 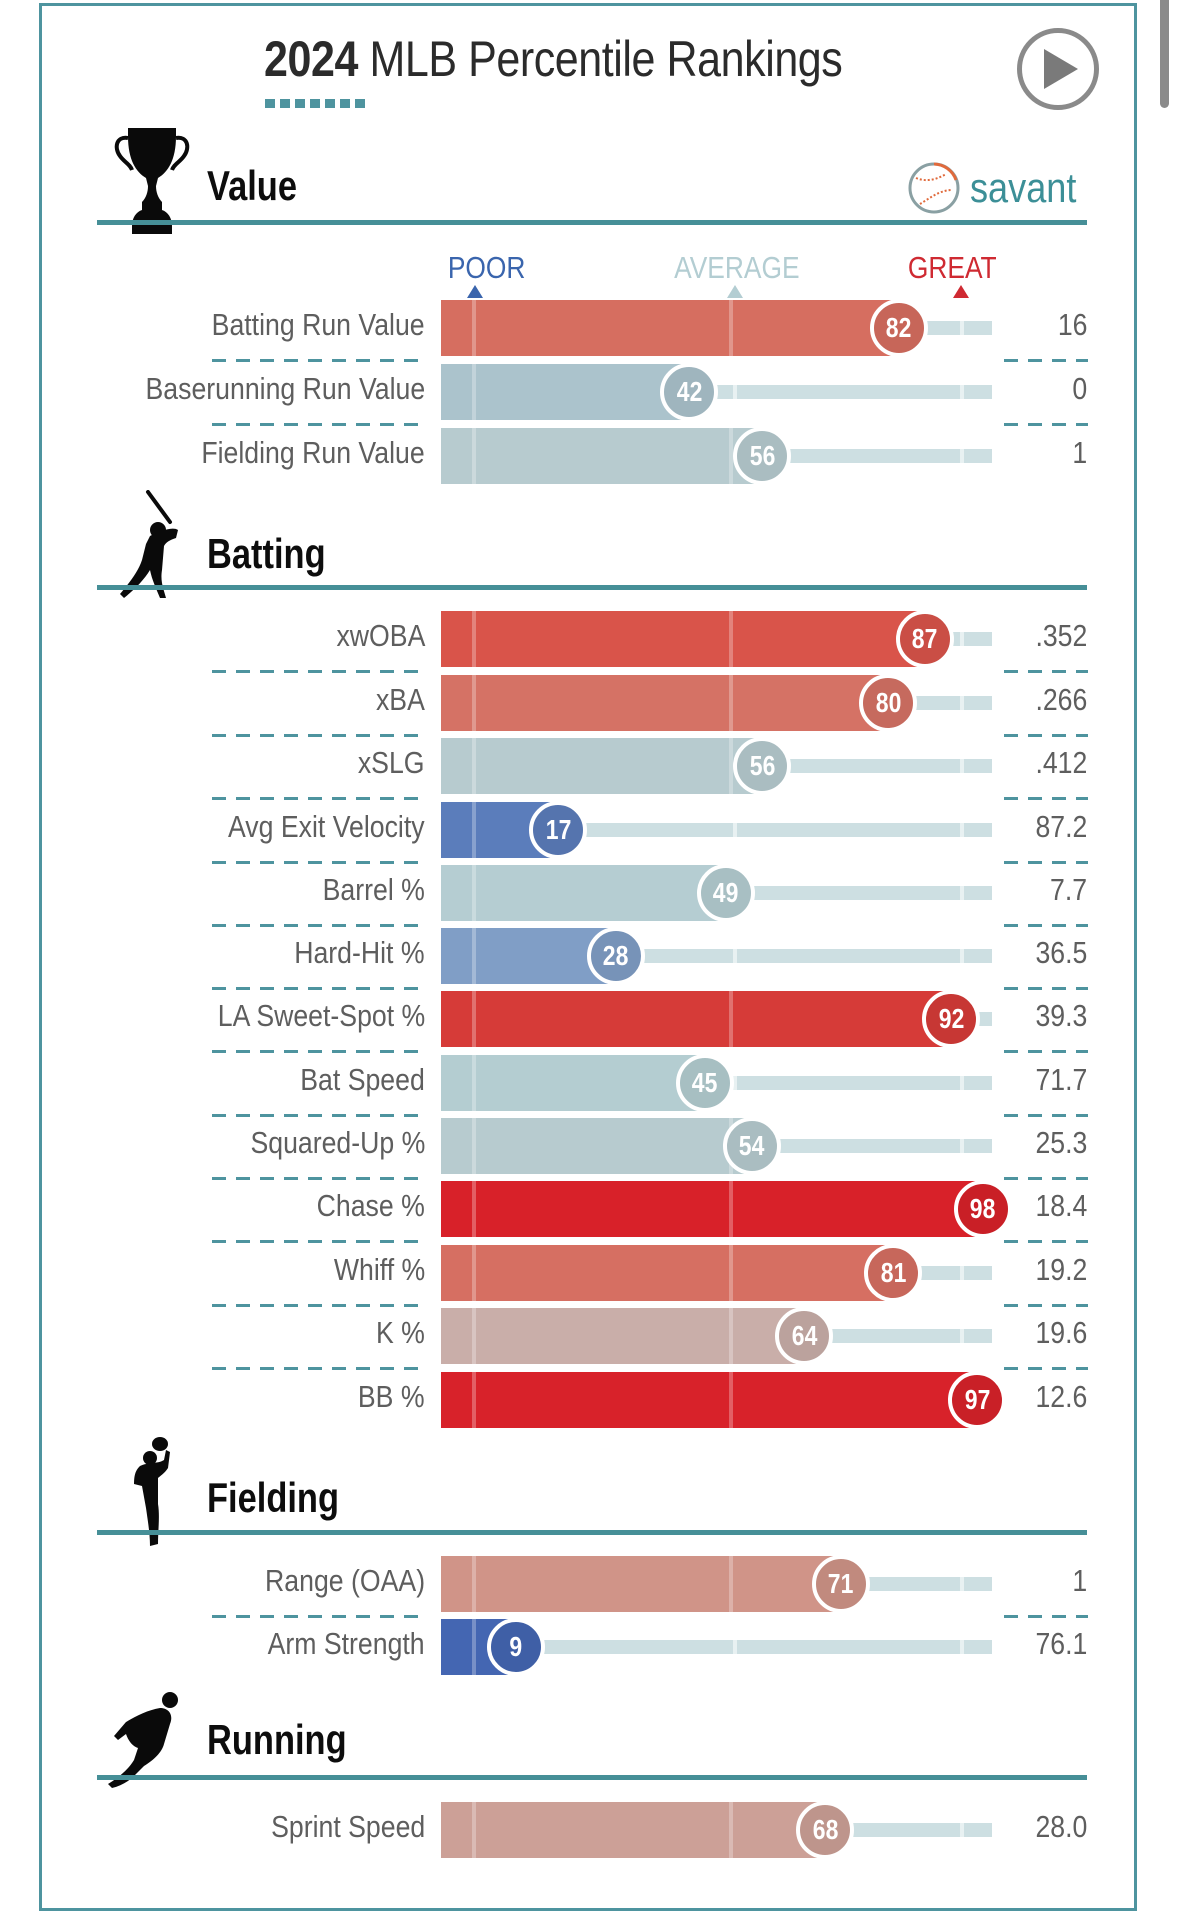 What do you see at coordinates (285, 388) in the screenshot?
I see `metric-label: Baserunning Run Value` at bounding box center [285, 388].